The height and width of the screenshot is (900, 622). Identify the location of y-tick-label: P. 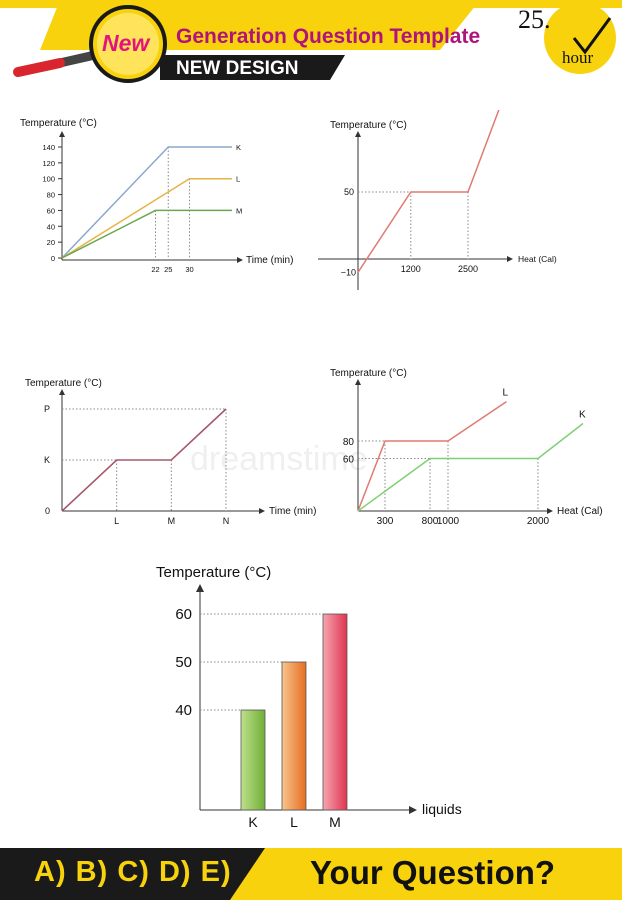
(47, 409).